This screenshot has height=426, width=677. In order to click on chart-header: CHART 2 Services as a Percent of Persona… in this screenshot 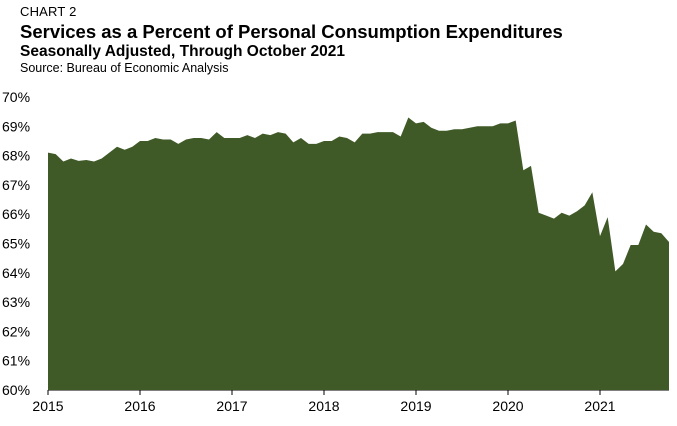, I will do `click(291, 40)`.